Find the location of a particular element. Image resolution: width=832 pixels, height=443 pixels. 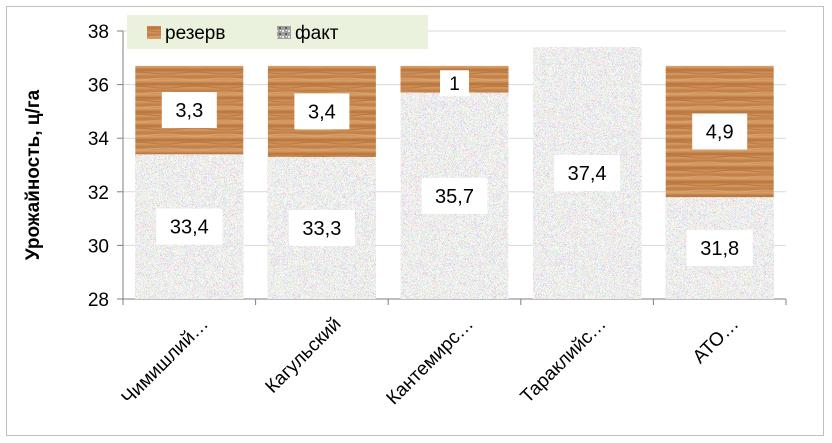

y-tick-label: 34 is located at coordinates (99, 139).